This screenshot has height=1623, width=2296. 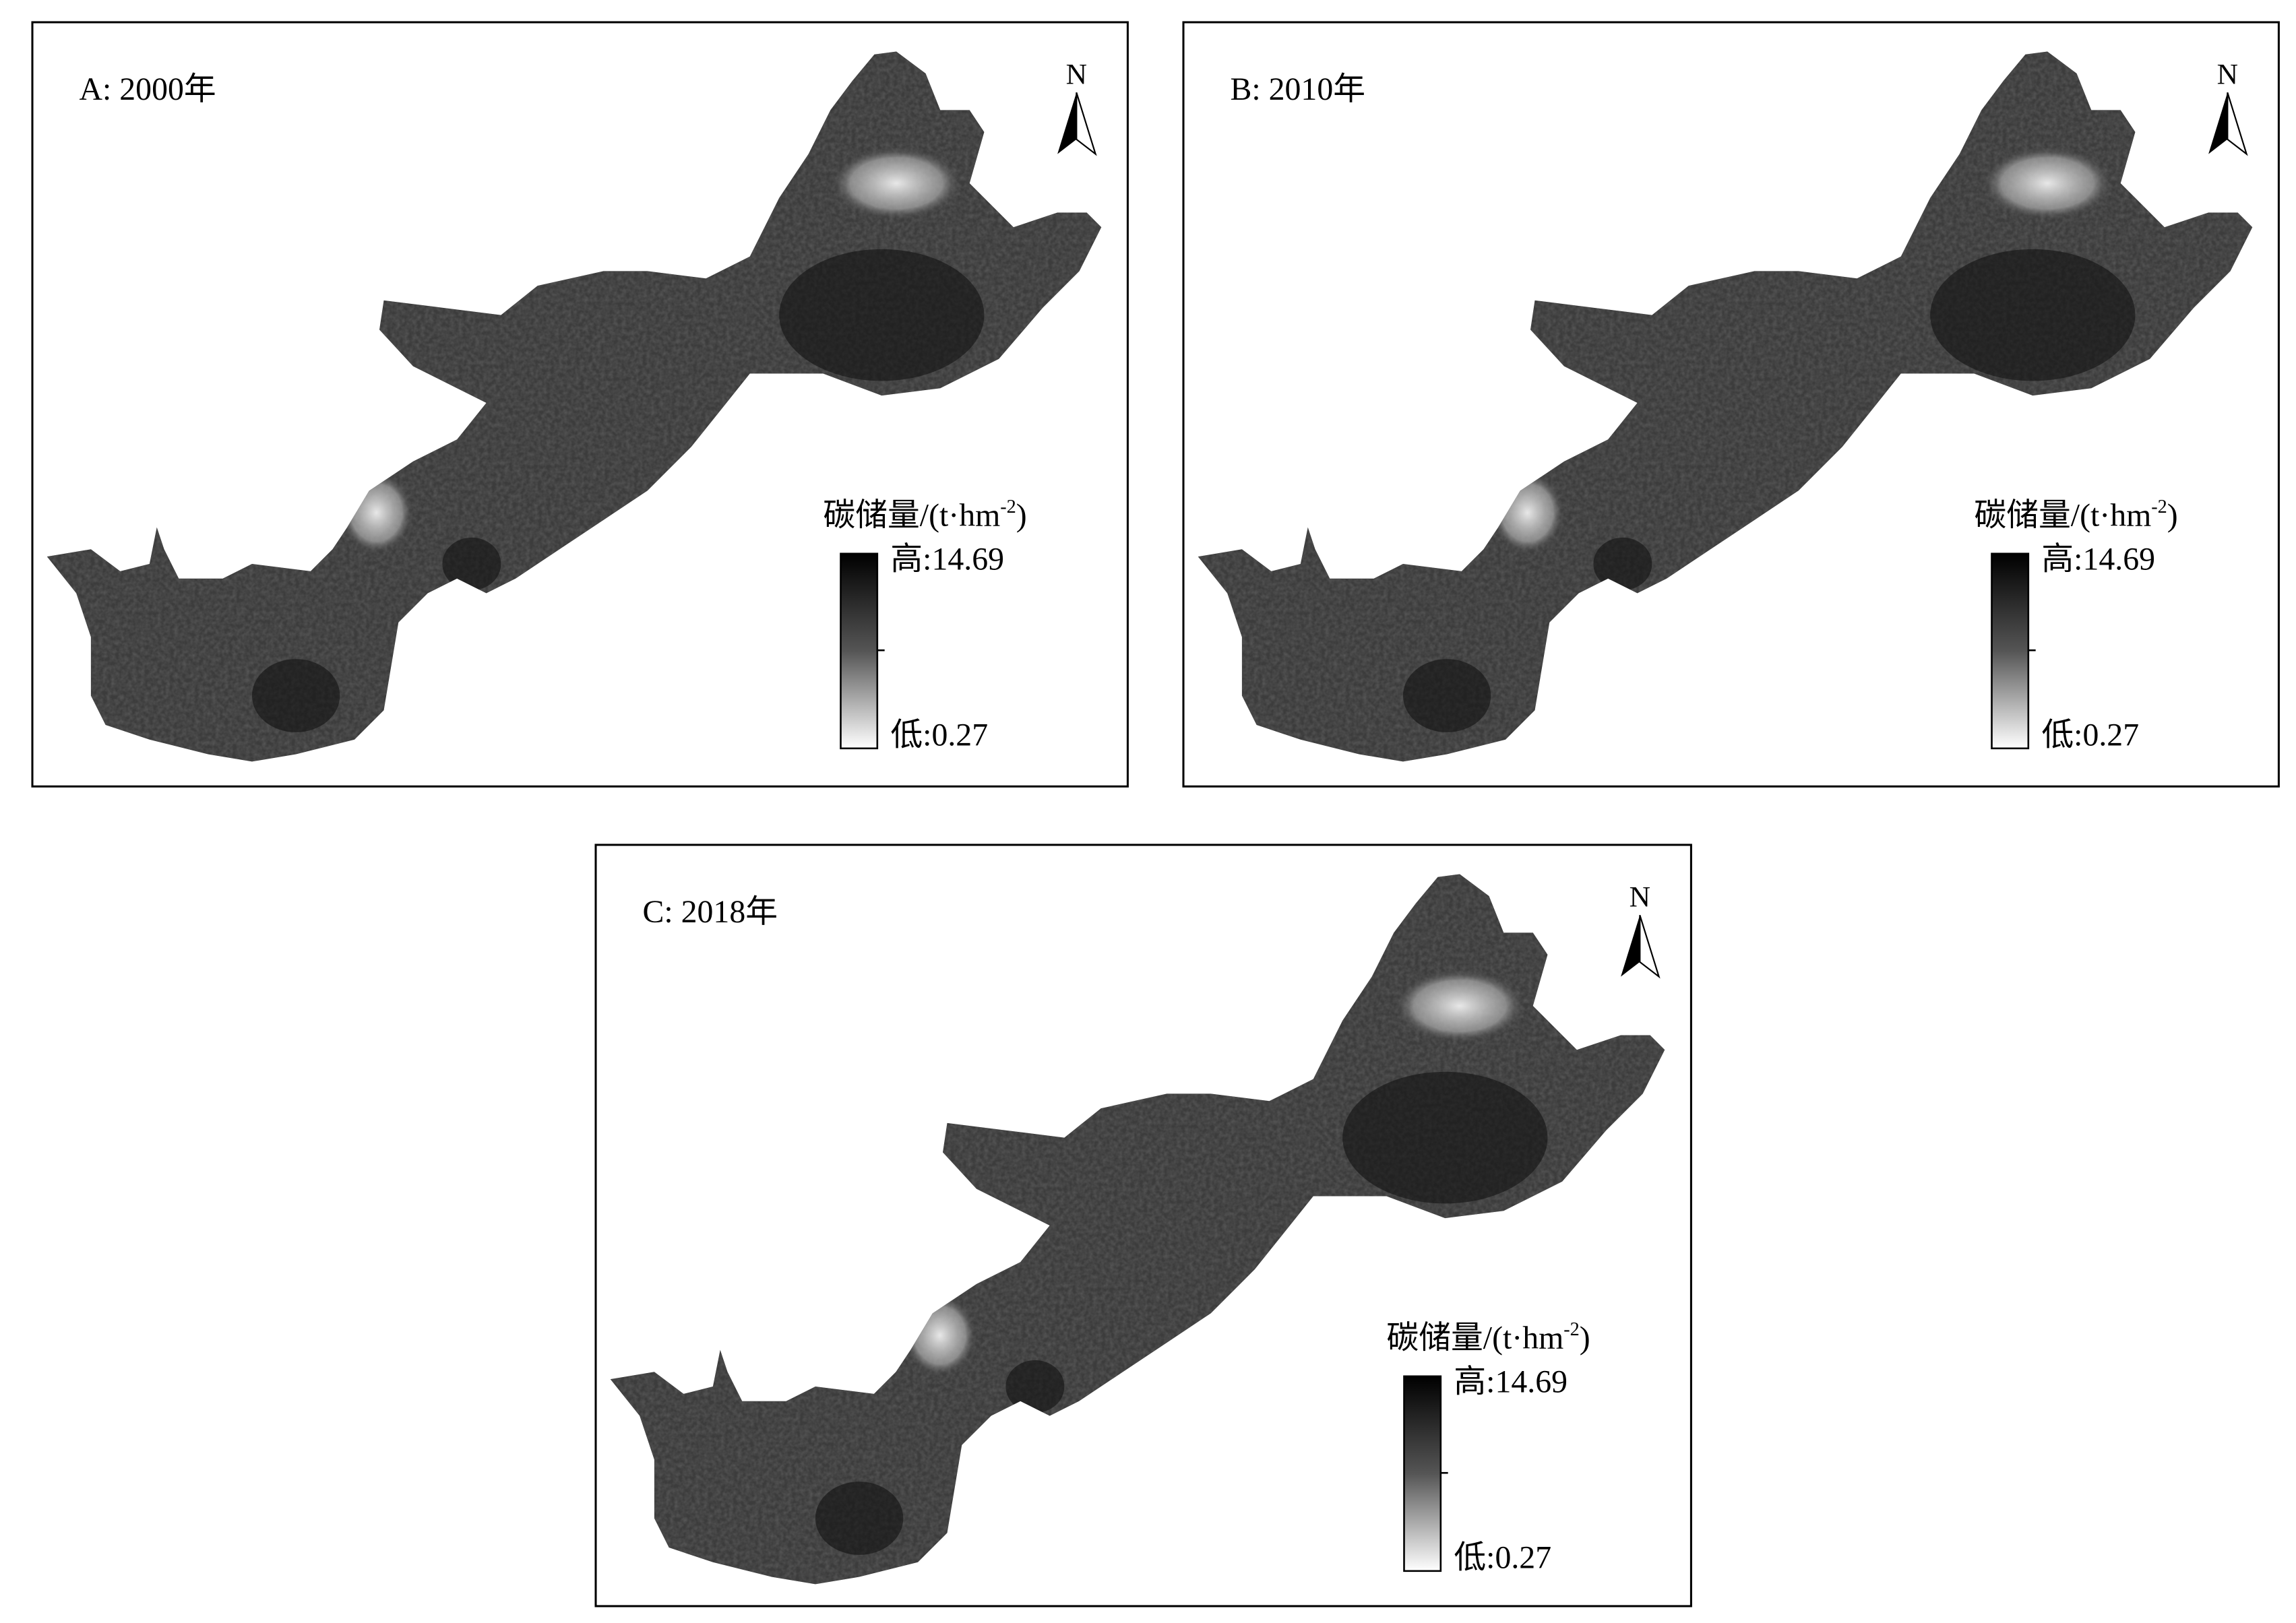 What do you see at coordinates (148, 89) in the screenshot?
I see `panel-label: A: 2000年` at bounding box center [148, 89].